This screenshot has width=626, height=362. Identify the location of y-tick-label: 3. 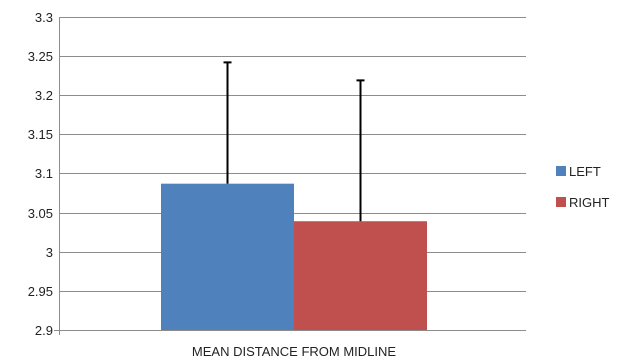
(49, 252).